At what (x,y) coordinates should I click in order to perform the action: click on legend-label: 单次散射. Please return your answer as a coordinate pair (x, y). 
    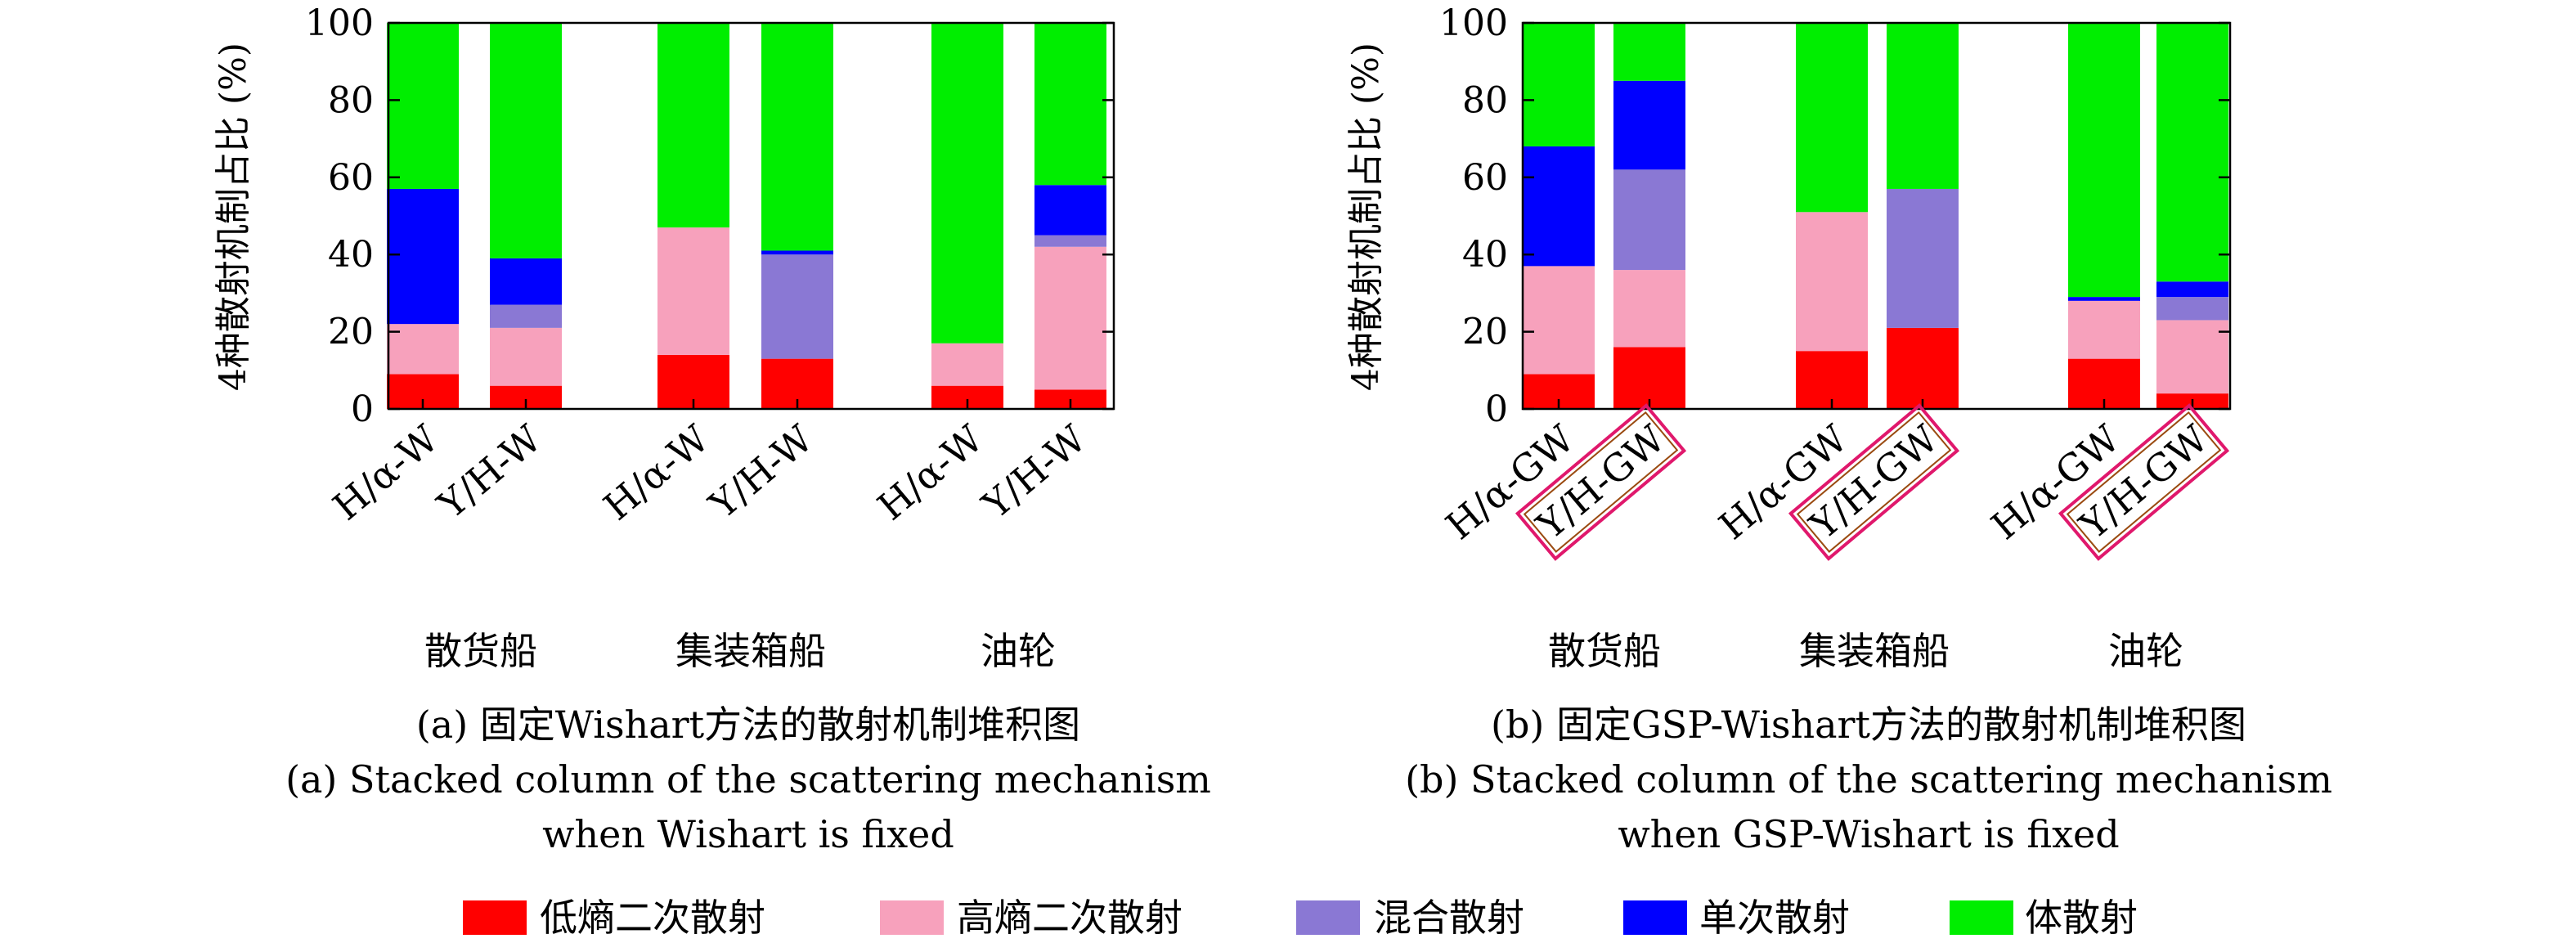
    Looking at the image, I should click on (1775, 918).